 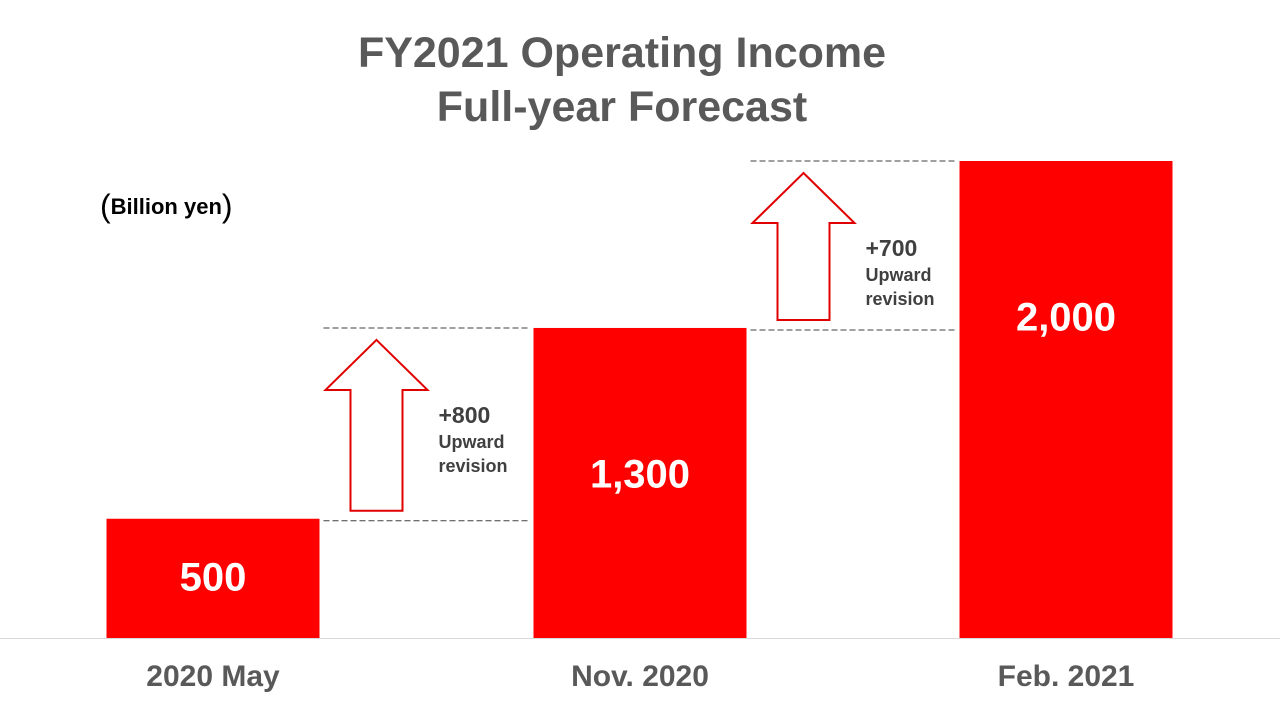 What do you see at coordinates (898, 275) in the screenshot?
I see `revision-text-1-0: Upward` at bounding box center [898, 275].